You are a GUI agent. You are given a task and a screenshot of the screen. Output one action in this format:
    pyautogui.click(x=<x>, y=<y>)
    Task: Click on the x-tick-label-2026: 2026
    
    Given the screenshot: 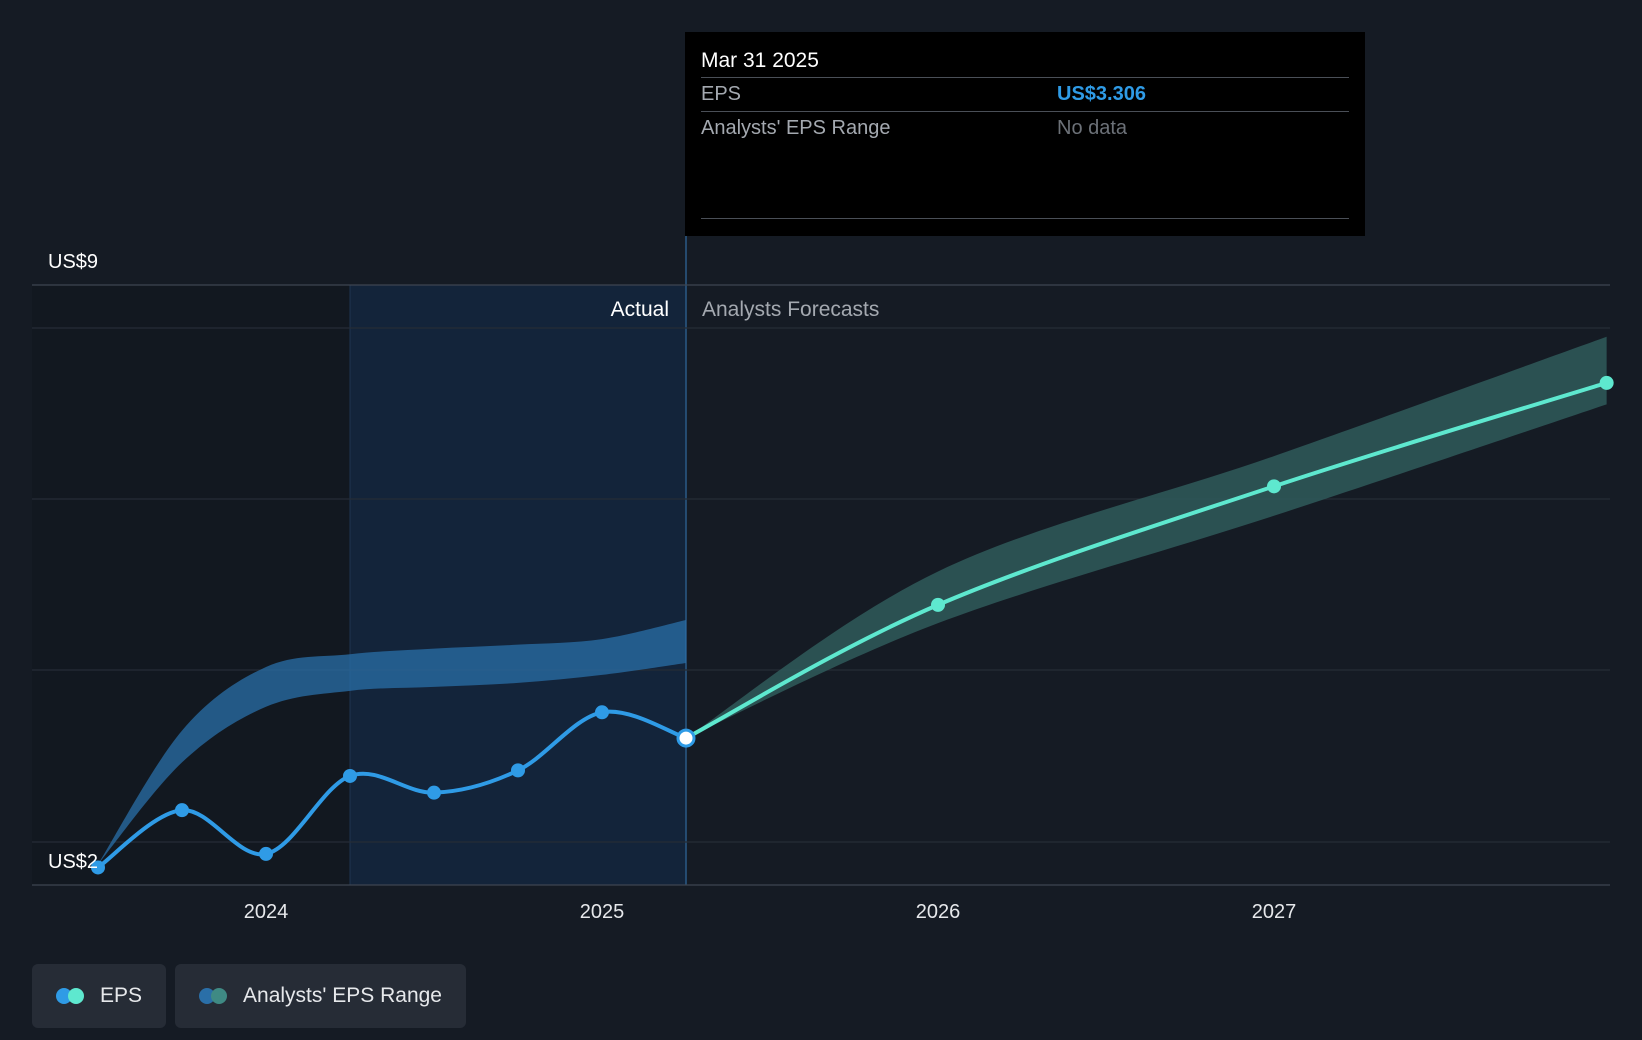 What is the action you would take?
    pyautogui.click(x=938, y=912)
    